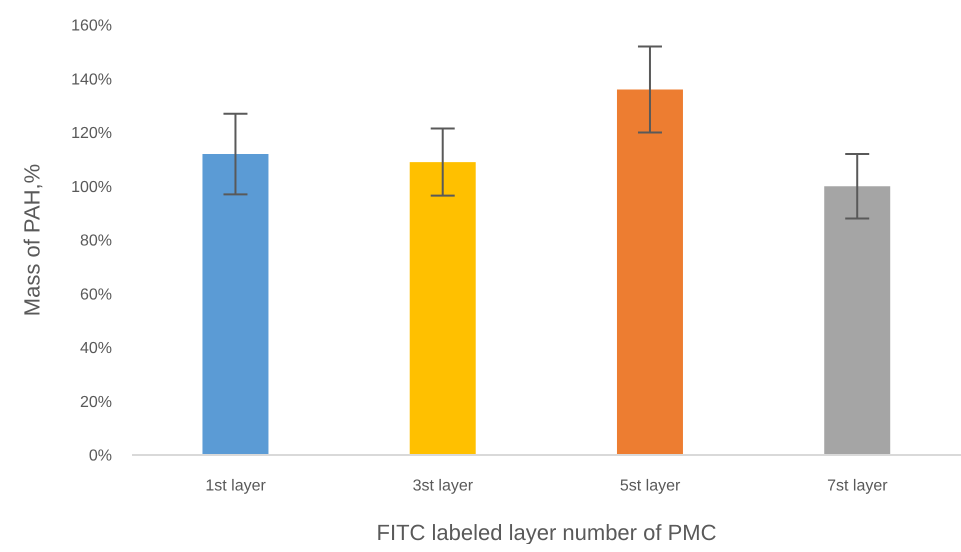 The height and width of the screenshot is (552, 961). I want to click on x-tick-label: 3st layer, so click(443, 485).